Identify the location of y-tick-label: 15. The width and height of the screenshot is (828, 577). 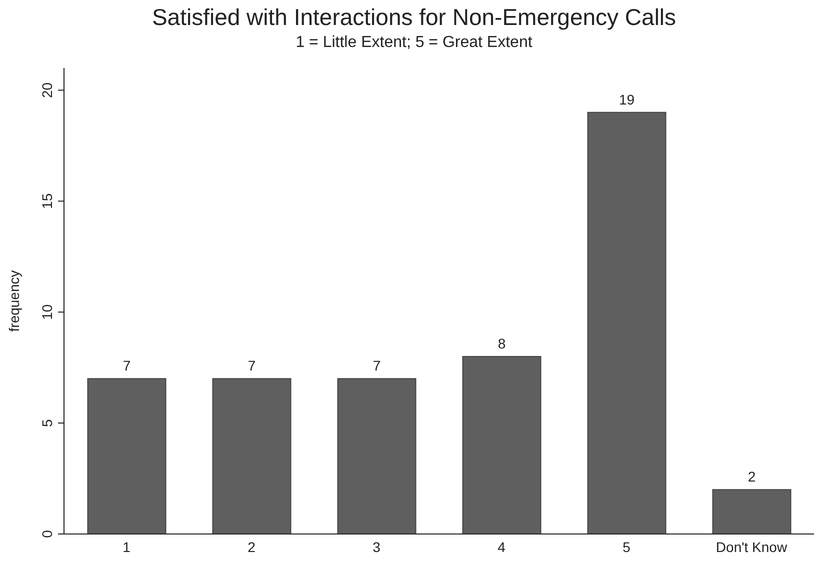
(47, 201).